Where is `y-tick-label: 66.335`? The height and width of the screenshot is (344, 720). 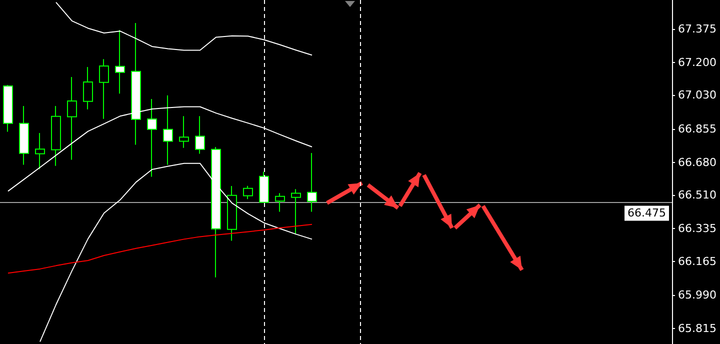 y-tick-label: 66.335 is located at coordinates (697, 229).